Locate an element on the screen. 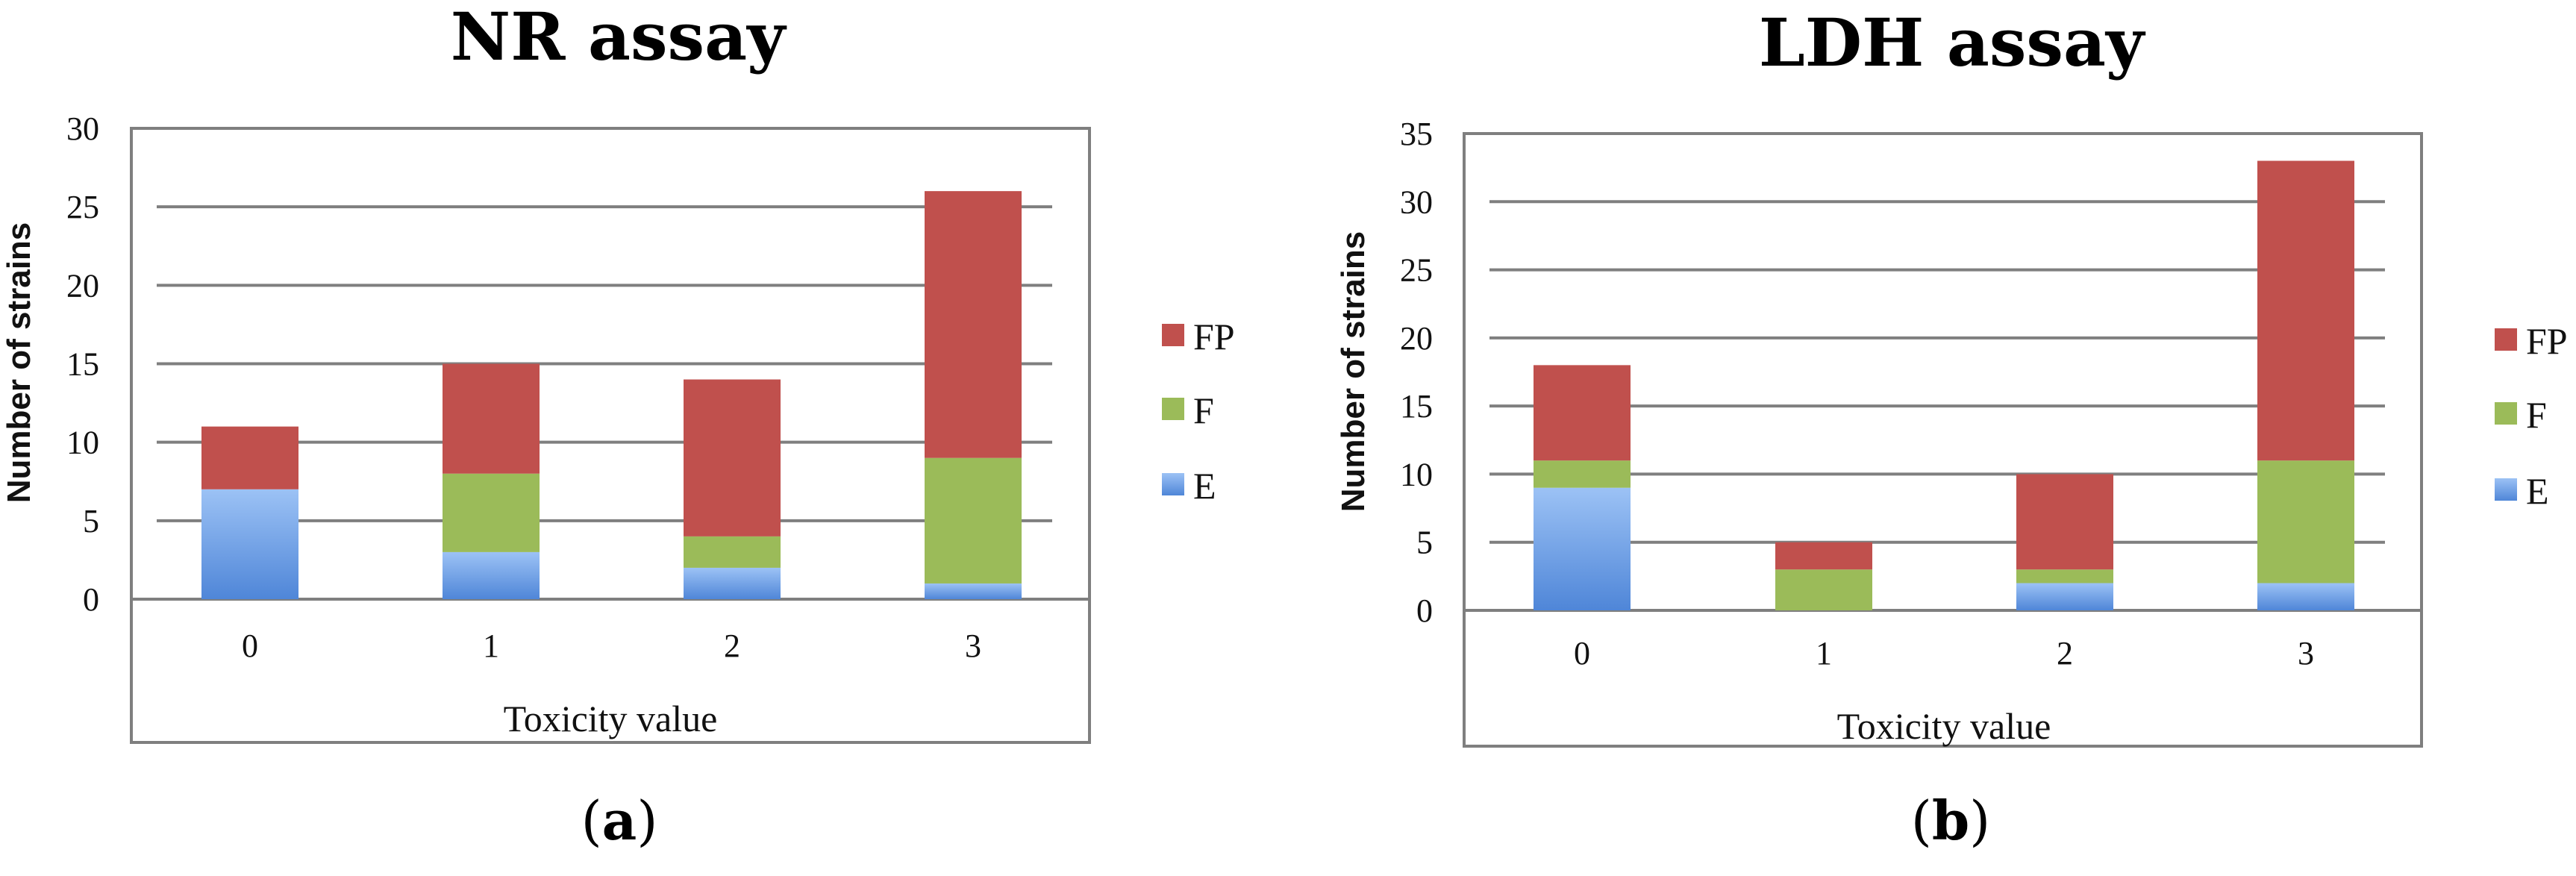  y-tick-label: 35 is located at coordinates (1416, 134).